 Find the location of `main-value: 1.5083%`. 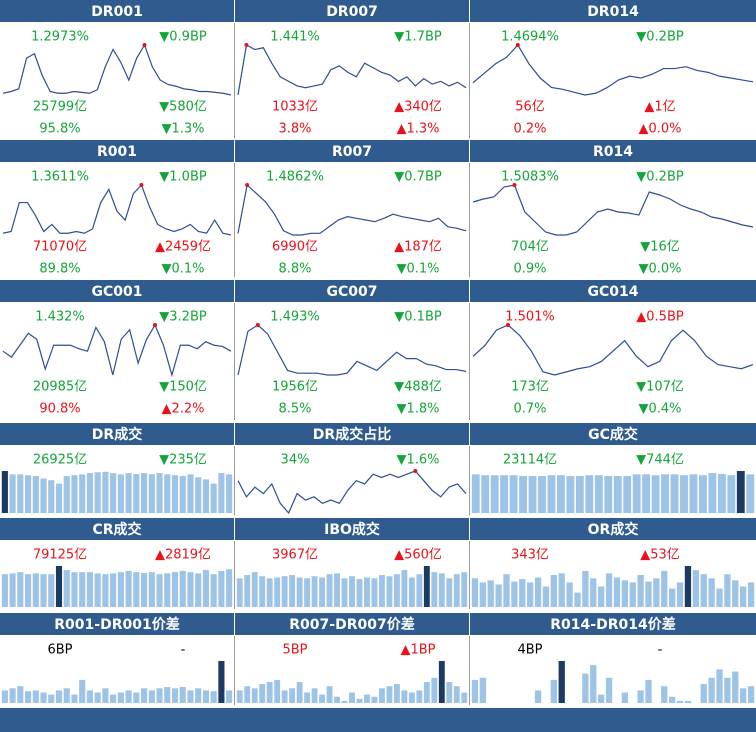

main-value: 1.5083% is located at coordinates (530, 177).